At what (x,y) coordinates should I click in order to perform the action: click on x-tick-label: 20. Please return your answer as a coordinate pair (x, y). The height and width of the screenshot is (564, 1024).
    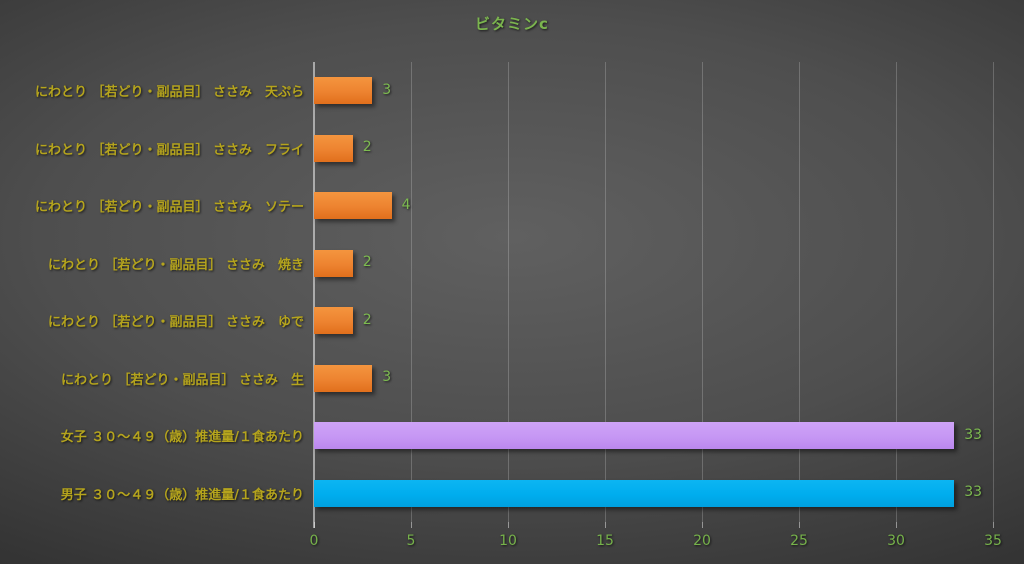
    Looking at the image, I should click on (702, 541).